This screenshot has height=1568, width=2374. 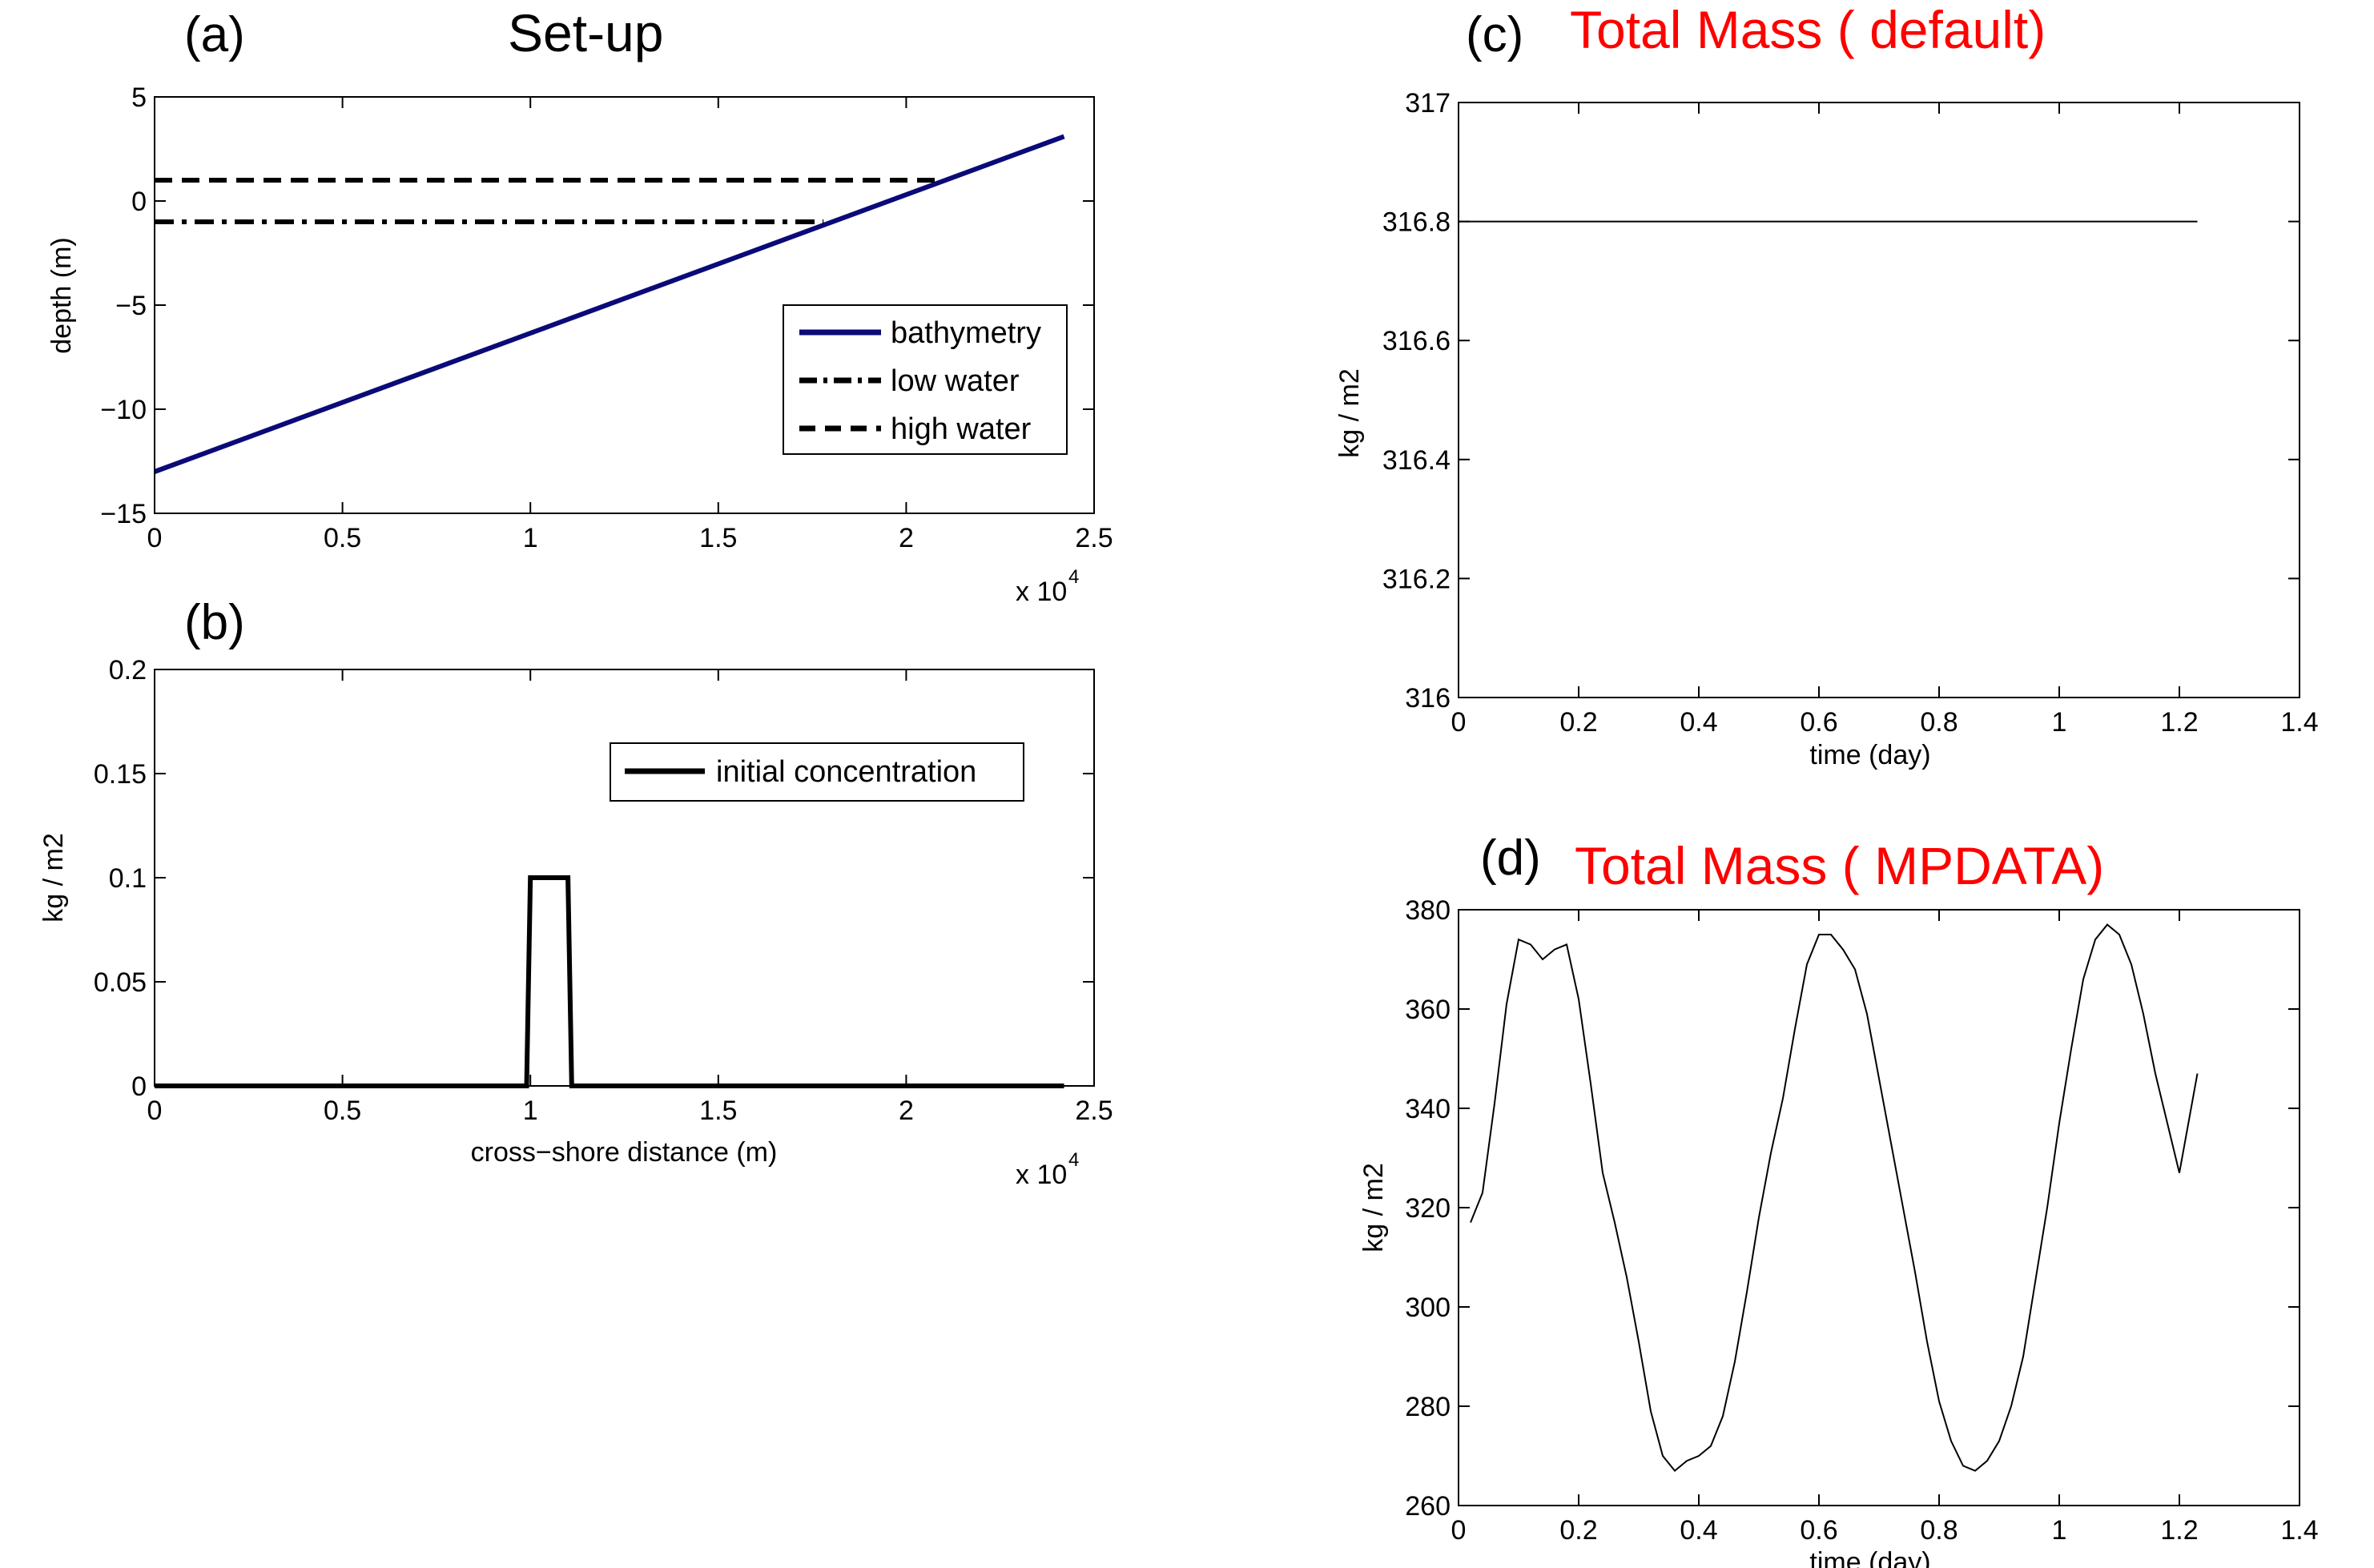 I want to click on panel-b-series, so click(x=609, y=982).